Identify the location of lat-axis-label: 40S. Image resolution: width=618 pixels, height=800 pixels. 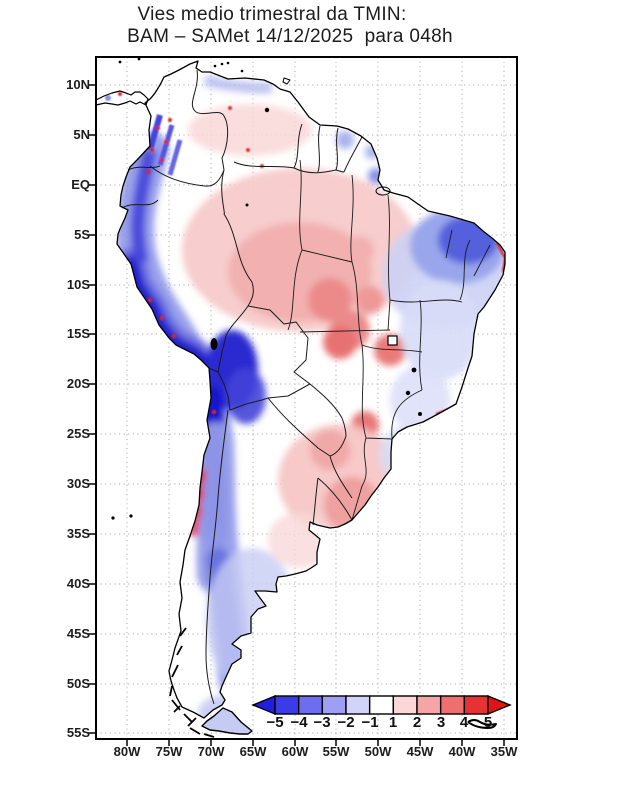
(78, 583).